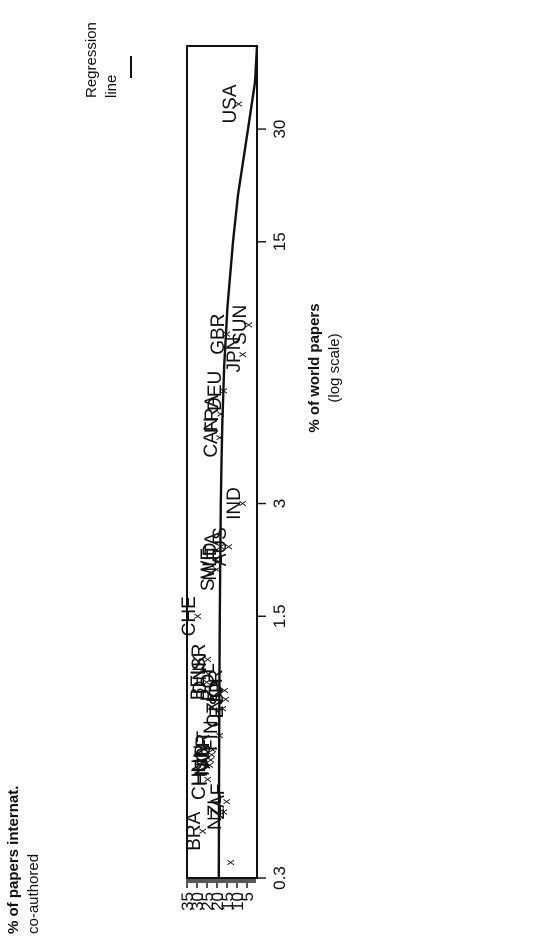 The width and height of the screenshot is (553, 938). I want to click on y-tick-label: 35, so click(187, 901).